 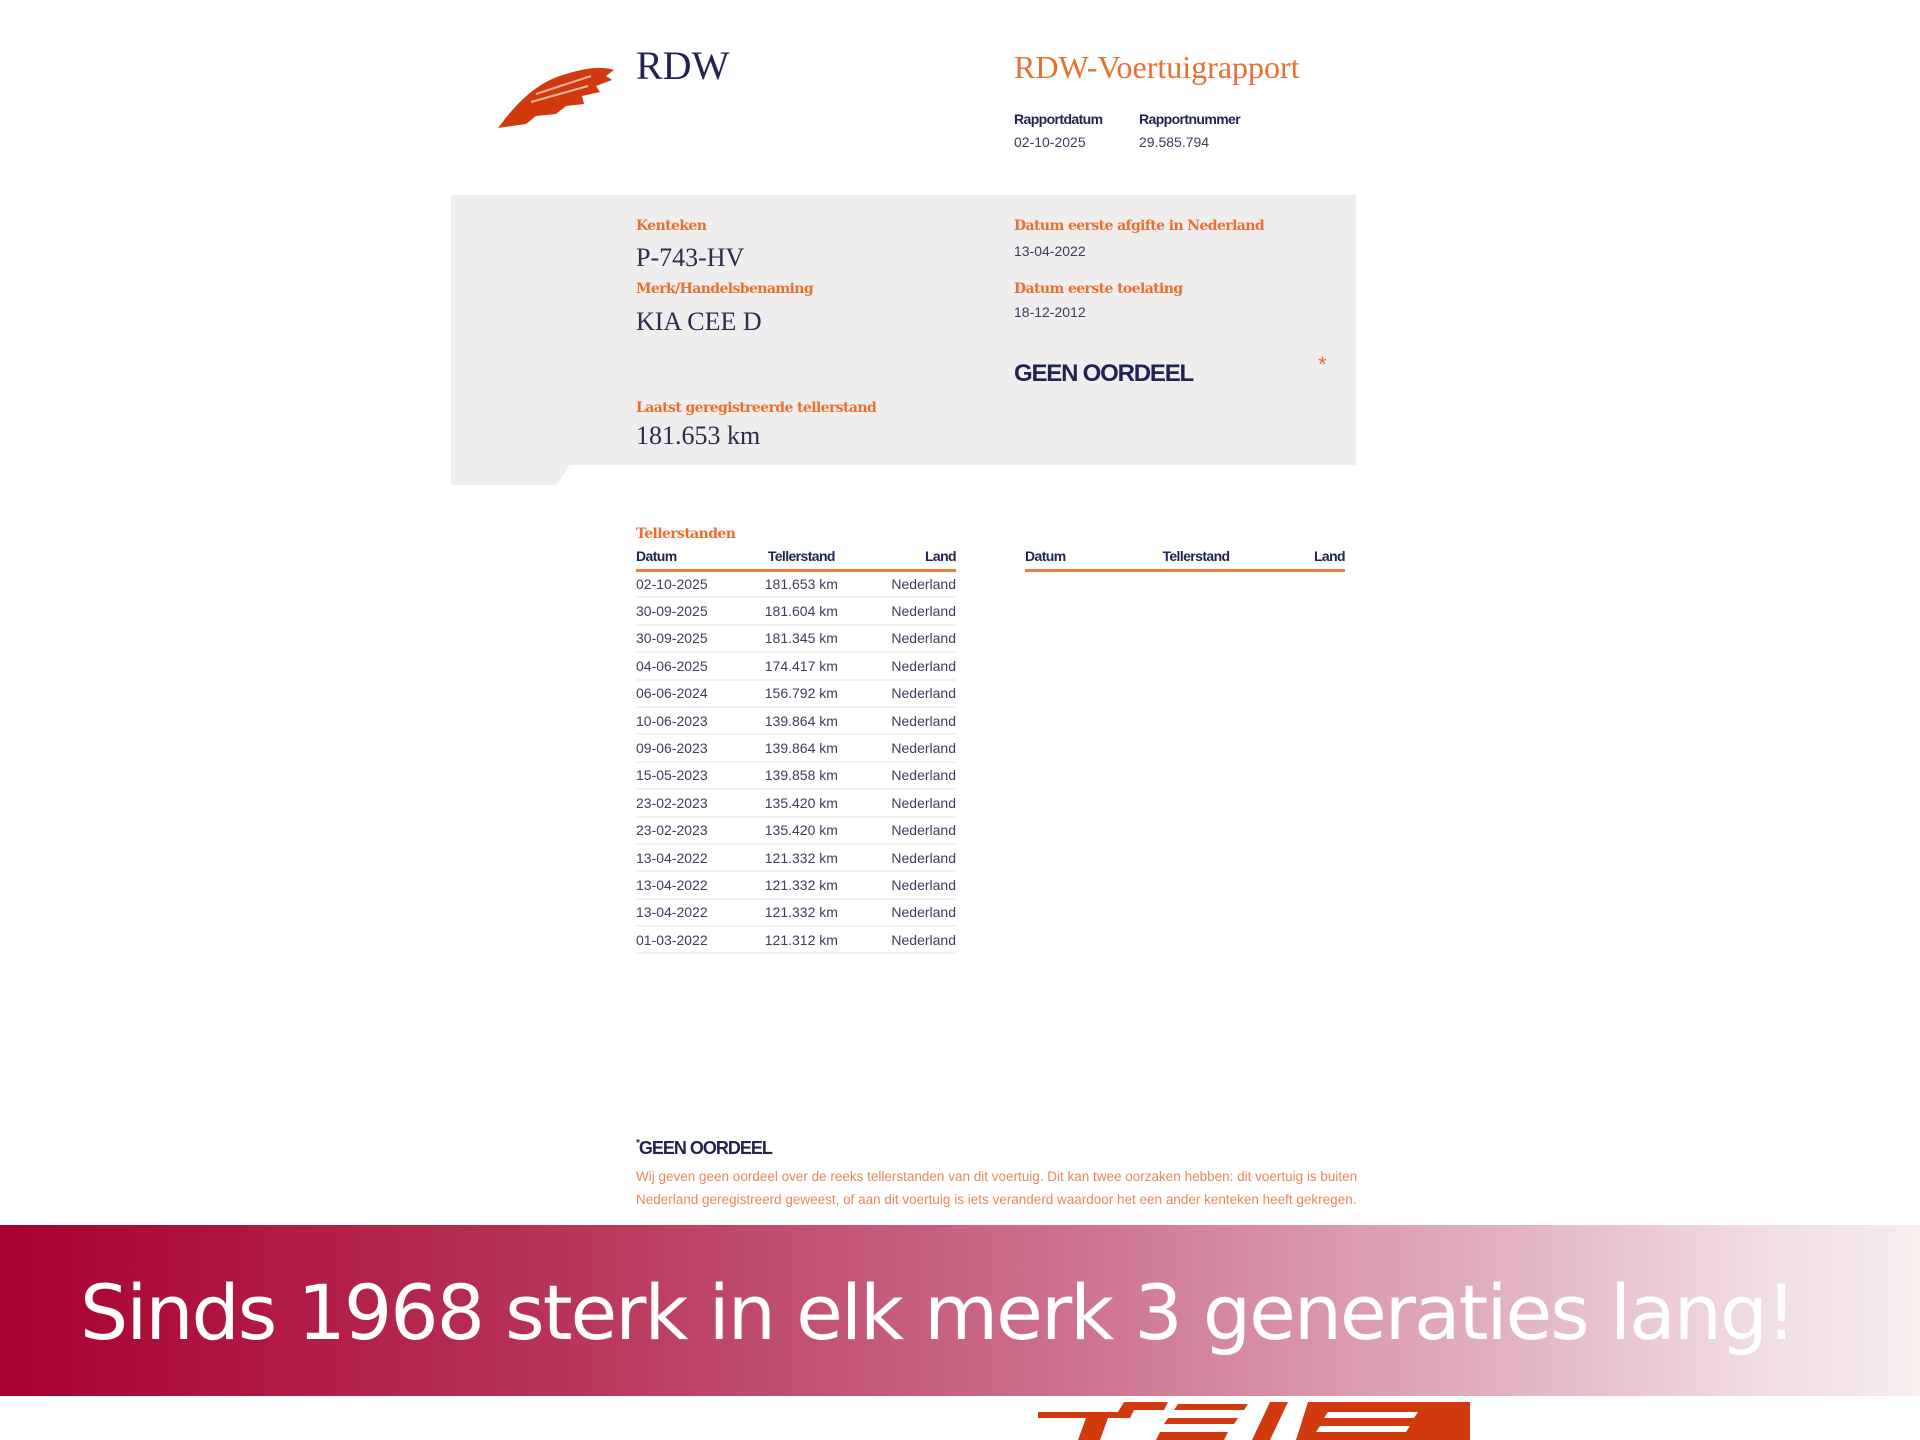 What do you see at coordinates (704, 1148) in the screenshot?
I see `footnote-title: *GEEN OORDEEL` at bounding box center [704, 1148].